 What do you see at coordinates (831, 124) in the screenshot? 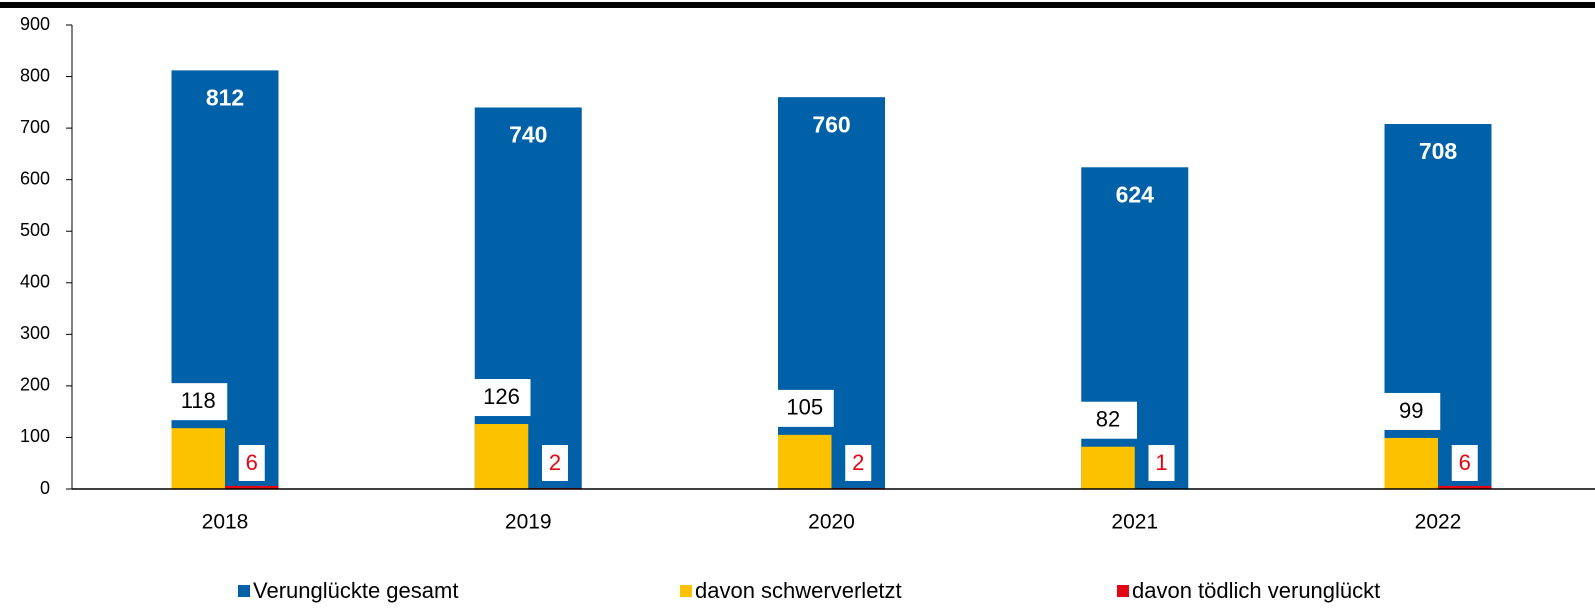
I see `value-label: 760` at bounding box center [831, 124].